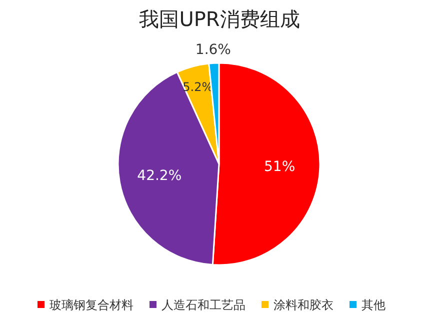 Image resolution: width=439 pixels, height=331 pixels. What do you see at coordinates (219, 19) in the screenshot?
I see `title: 我国UPR消费组成` at bounding box center [219, 19].